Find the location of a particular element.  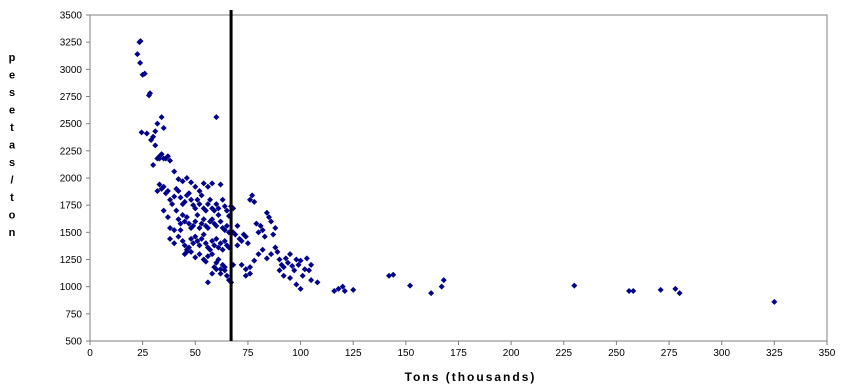

x-tick-label: 75 is located at coordinates (248, 353).